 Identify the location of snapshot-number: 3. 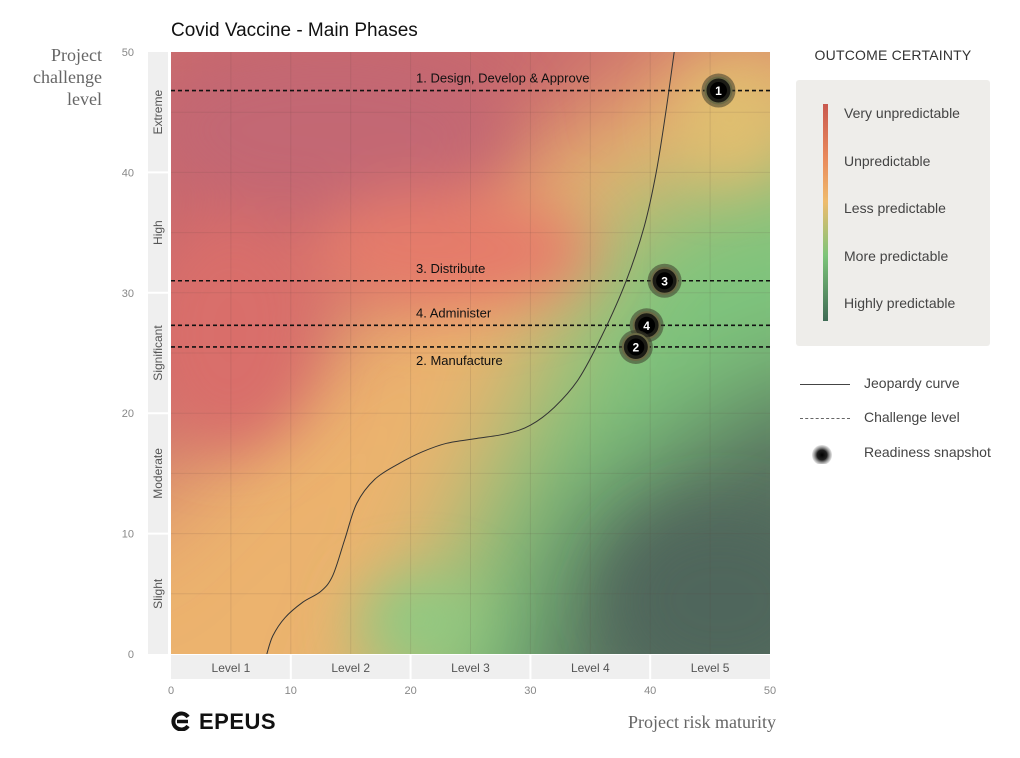
(664, 281).